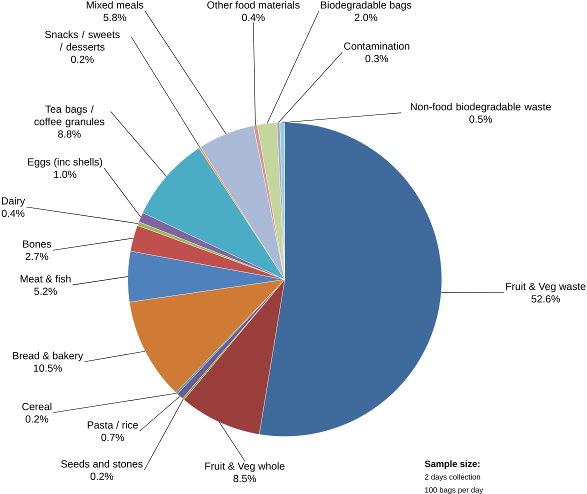 The width and height of the screenshot is (587, 494). What do you see at coordinates (366, 18) in the screenshot?
I see `data-label: 2.0%` at bounding box center [366, 18].